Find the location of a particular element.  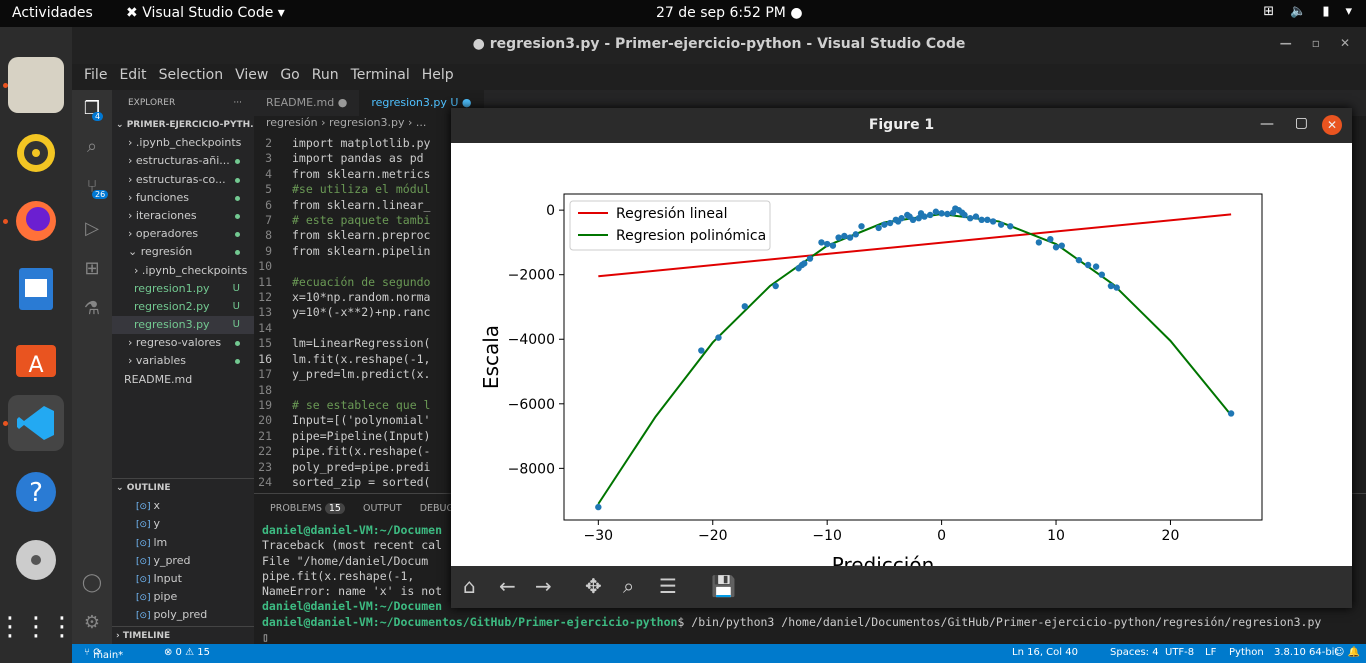

tree-item: › iteraciones is located at coordinates (183, 216).